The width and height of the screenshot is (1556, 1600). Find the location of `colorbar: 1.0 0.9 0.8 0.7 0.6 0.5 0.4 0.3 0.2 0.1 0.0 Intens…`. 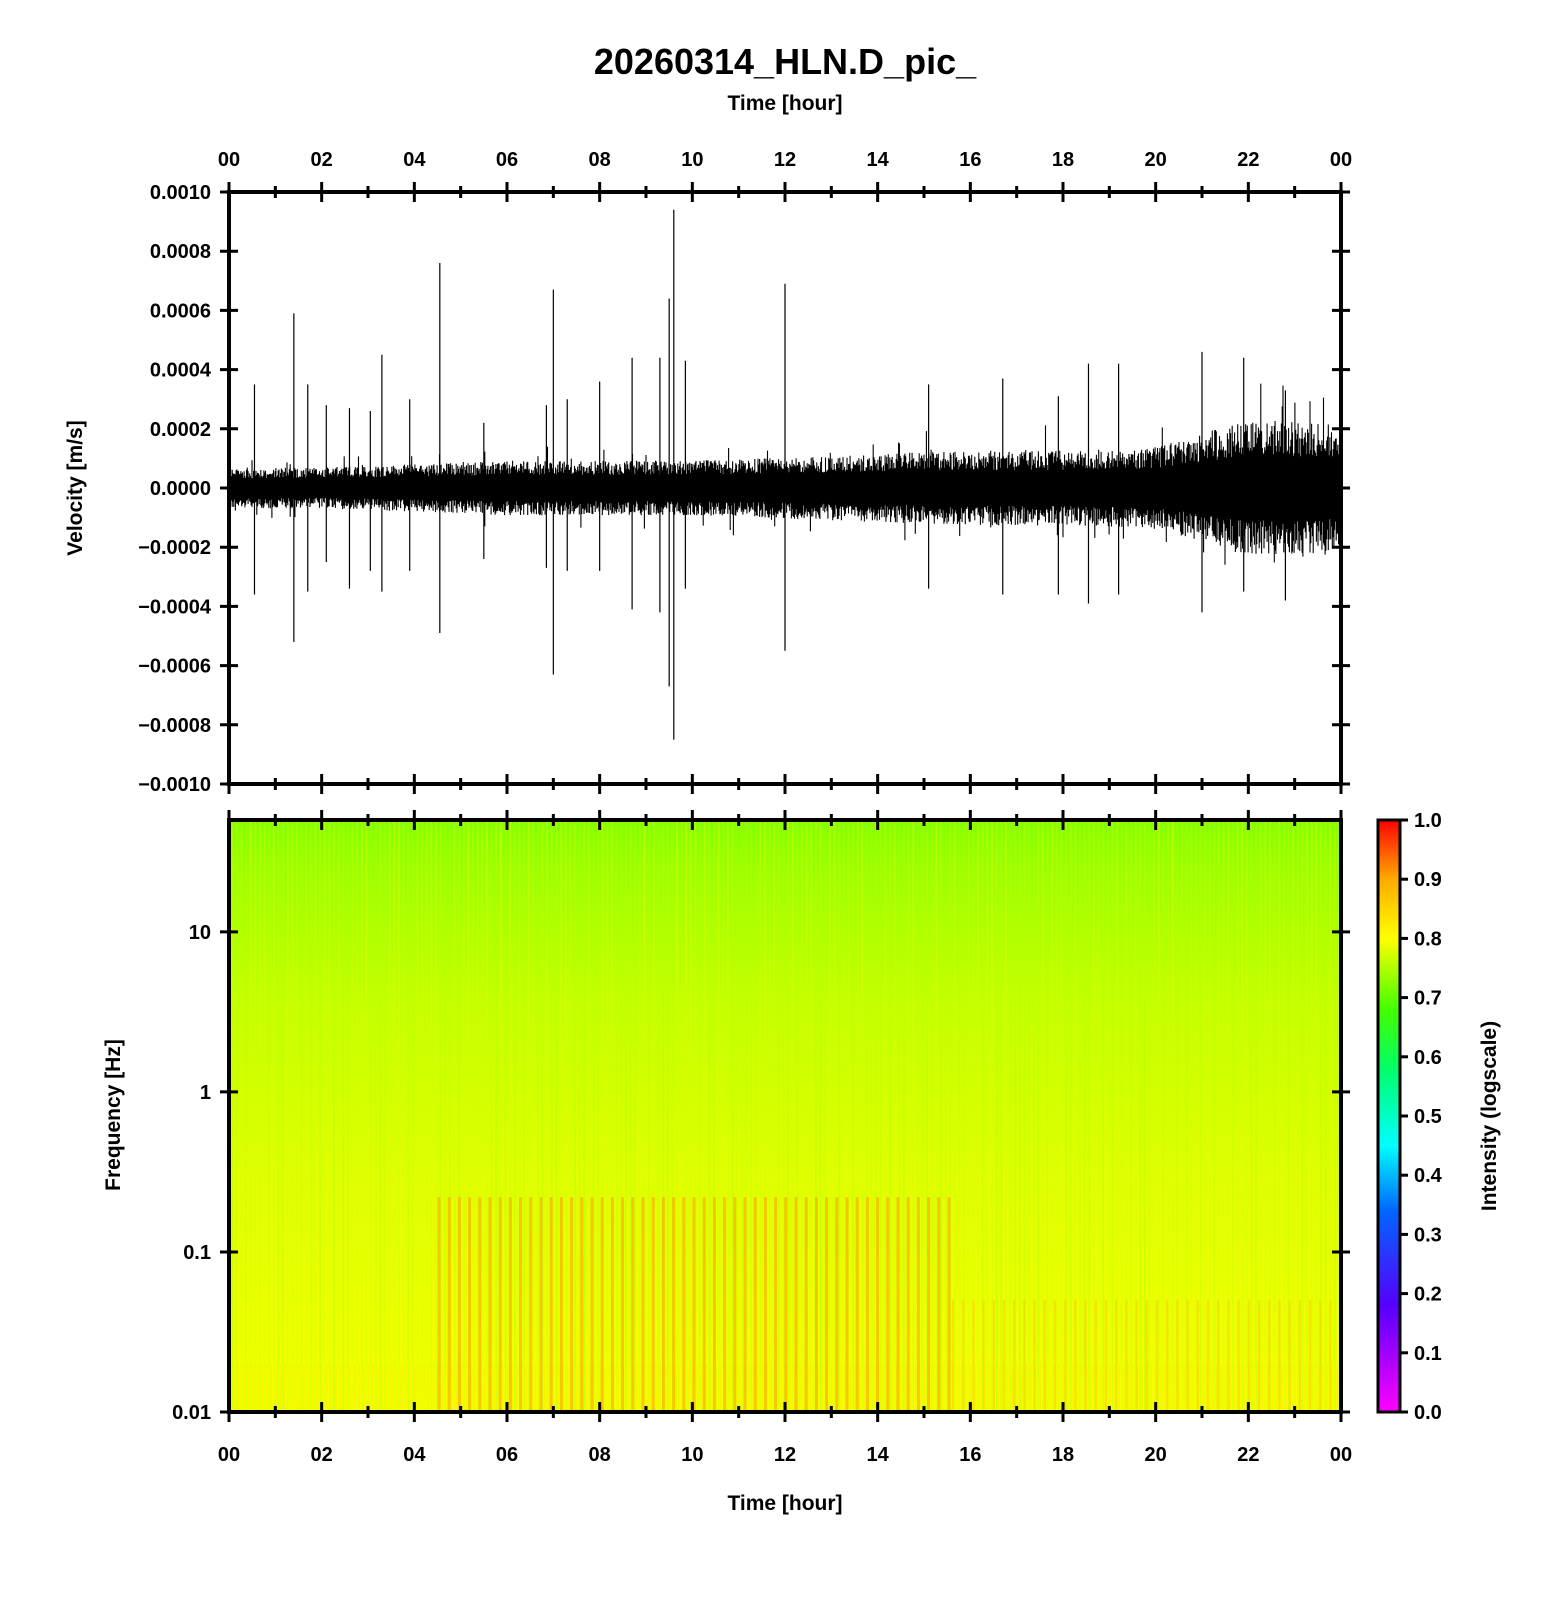

colorbar: 1.0 0.9 0.8 0.7 0.6 0.5 0.4 0.3 0.2 0.1 0.0 Intens… is located at coordinates (1438, 1117).